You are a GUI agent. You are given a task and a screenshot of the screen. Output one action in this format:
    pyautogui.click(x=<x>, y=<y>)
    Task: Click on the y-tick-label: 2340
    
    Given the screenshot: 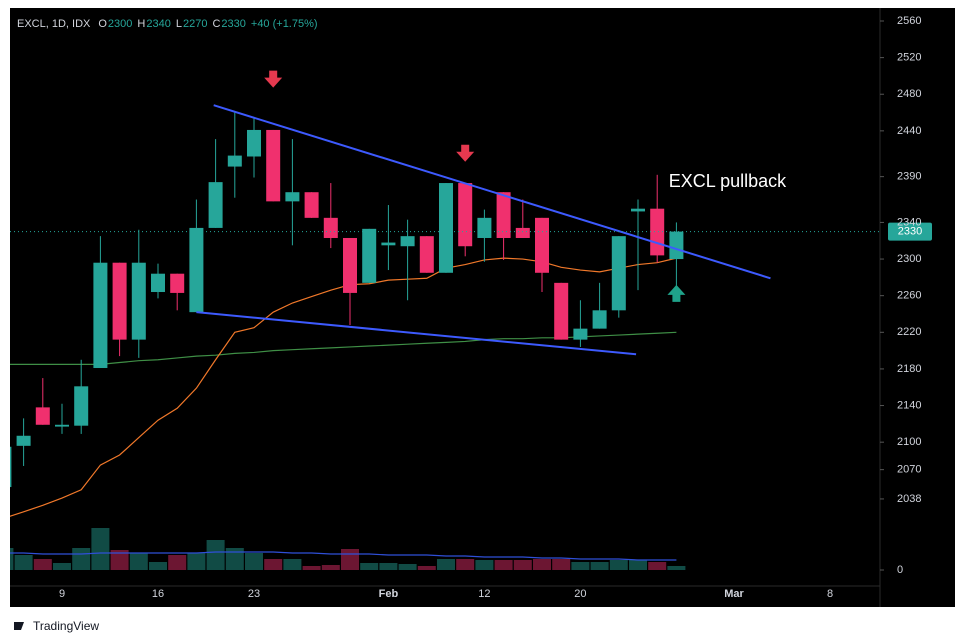 What is the action you would take?
    pyautogui.click(x=909, y=222)
    